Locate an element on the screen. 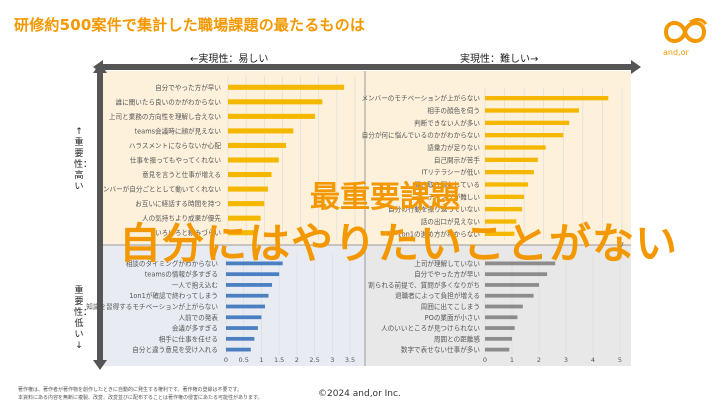 The width and height of the screenshot is (720, 405). tick-label: 2.5 is located at coordinates (314, 360).